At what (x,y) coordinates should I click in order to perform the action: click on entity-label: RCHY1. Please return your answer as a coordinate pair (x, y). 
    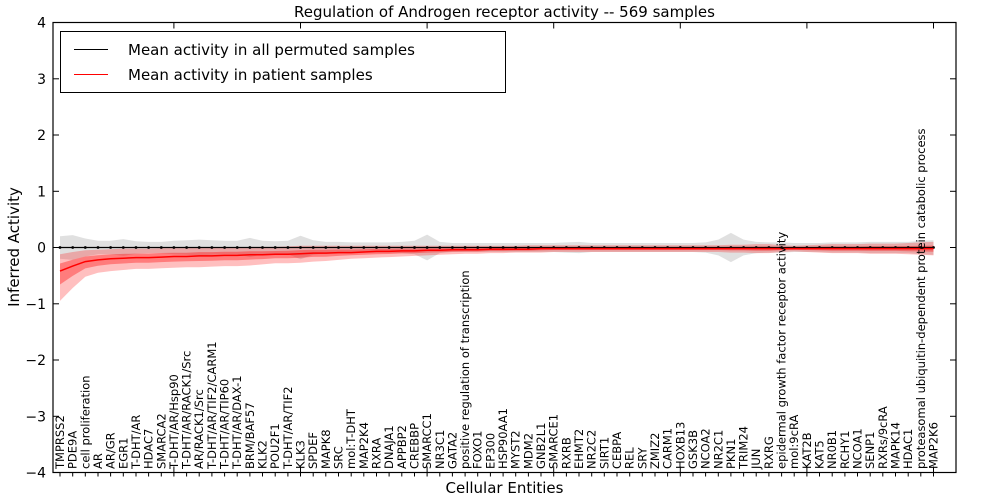
    Looking at the image, I should click on (845, 450).